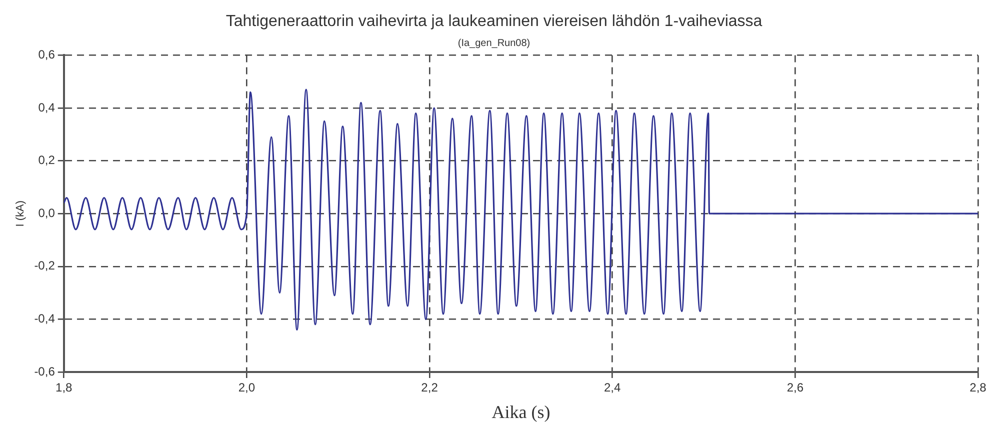 The image size is (990, 432). What do you see at coordinates (20, 213) in the screenshot?
I see `y-axis-title: I (kA)` at bounding box center [20, 213].